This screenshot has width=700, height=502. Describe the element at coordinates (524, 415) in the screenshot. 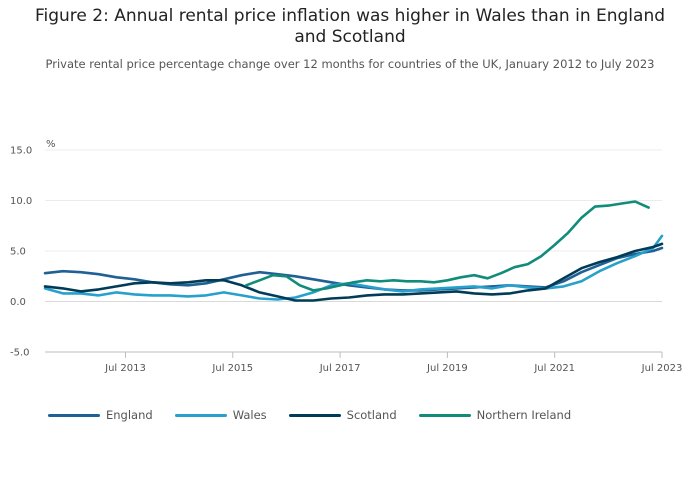

I see `legend-label: Northern Ireland` at that location.